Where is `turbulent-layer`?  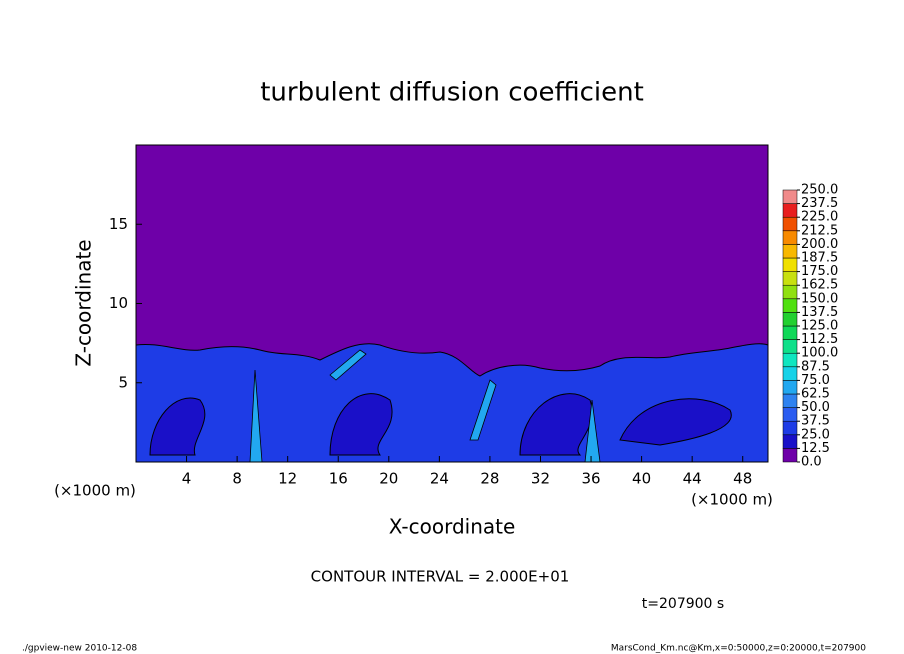 turbulent-layer is located at coordinates (452, 403).